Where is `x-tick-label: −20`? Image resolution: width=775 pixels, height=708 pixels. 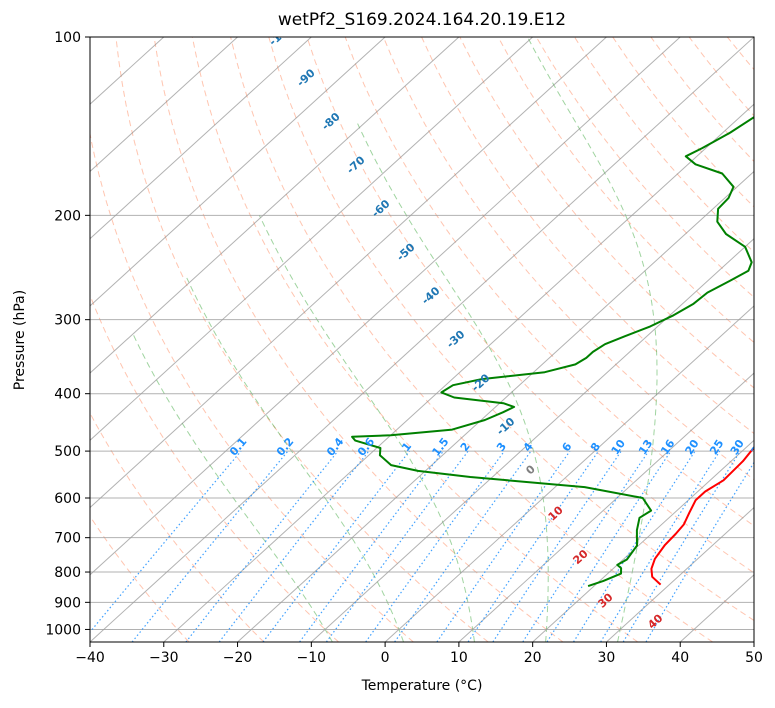
x-tick-label: −20 is located at coordinates (238, 658).